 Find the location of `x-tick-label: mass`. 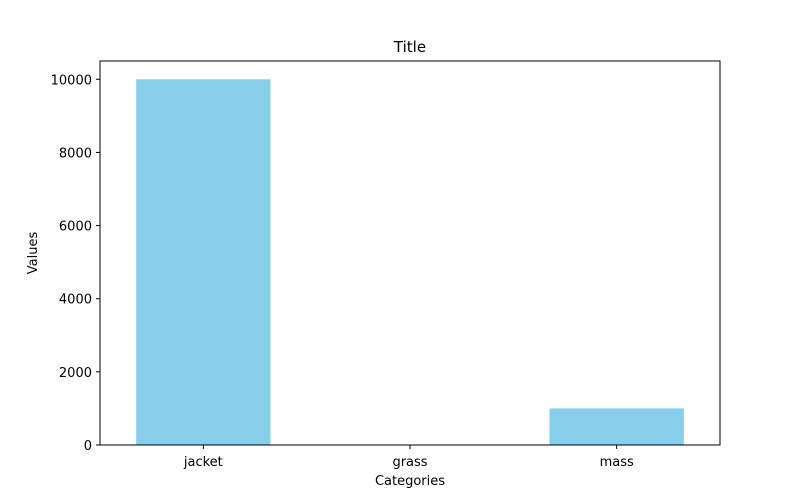

x-tick-label: mass is located at coordinates (617, 462).